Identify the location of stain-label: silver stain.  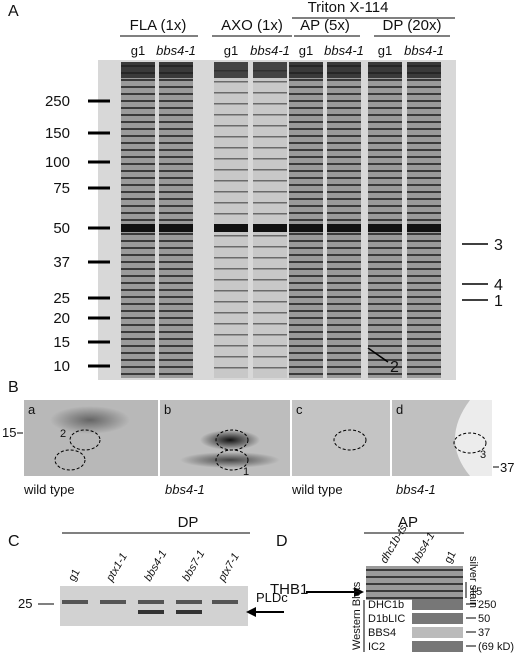
(473, 582).